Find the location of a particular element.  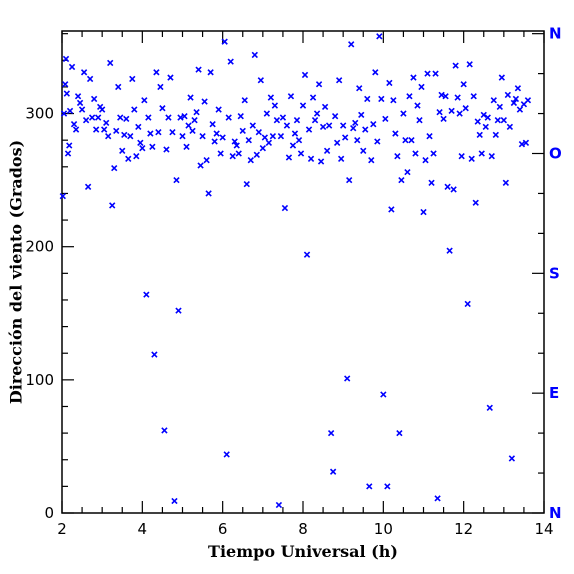

y-tick-label: 300 is located at coordinates (39, 114).